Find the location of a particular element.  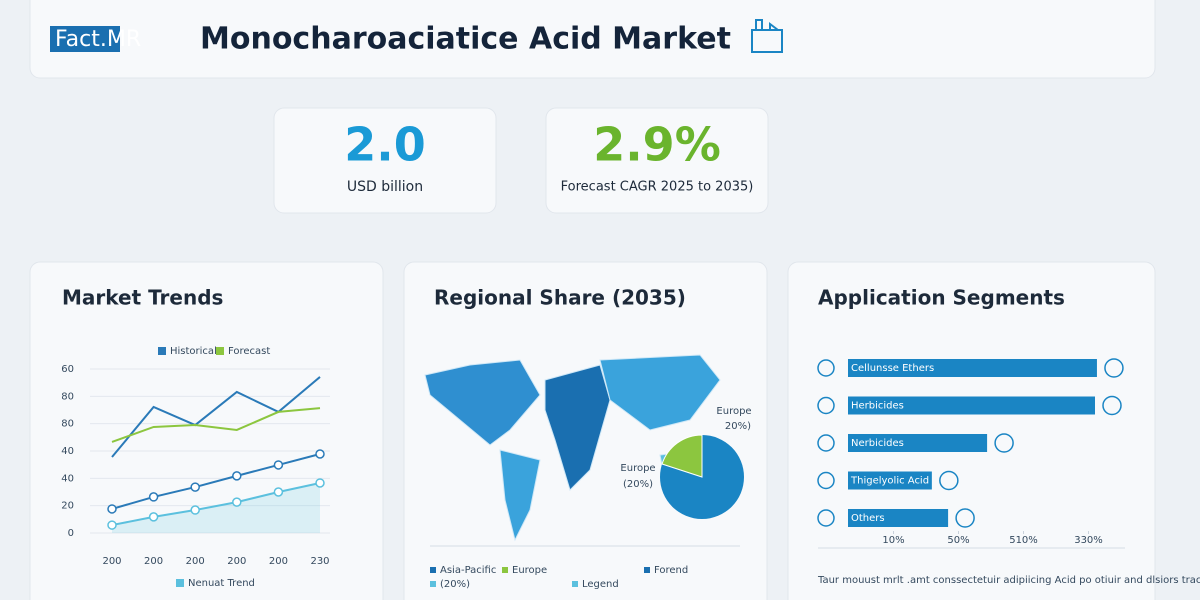

logo: Fact.MR is located at coordinates (98, 39).